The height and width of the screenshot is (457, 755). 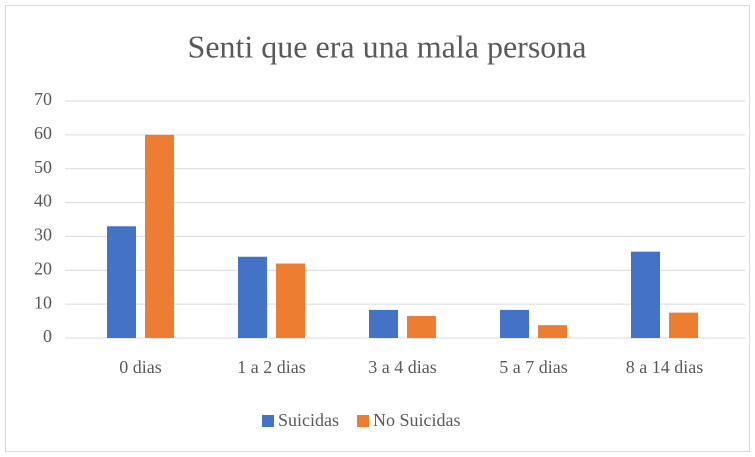 What do you see at coordinates (387, 46) in the screenshot?
I see `chart-title: Senti que era una mala persona` at bounding box center [387, 46].